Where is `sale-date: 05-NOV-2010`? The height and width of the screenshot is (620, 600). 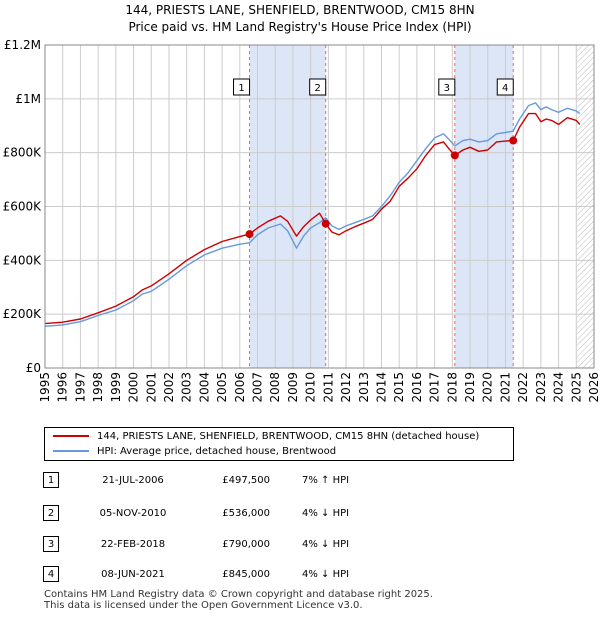 sale-date: 05-NOV-2010 is located at coordinates (133, 513).